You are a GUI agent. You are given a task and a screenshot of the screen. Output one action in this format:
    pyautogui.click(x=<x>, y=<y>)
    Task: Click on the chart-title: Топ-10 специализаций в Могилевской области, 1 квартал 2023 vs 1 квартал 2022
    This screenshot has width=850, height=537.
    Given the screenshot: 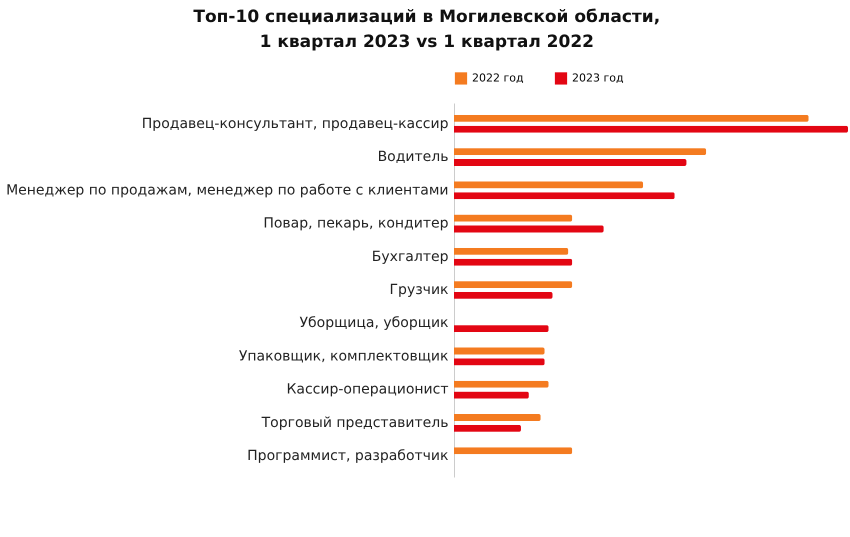 What is the action you would take?
    pyautogui.click(x=426, y=29)
    